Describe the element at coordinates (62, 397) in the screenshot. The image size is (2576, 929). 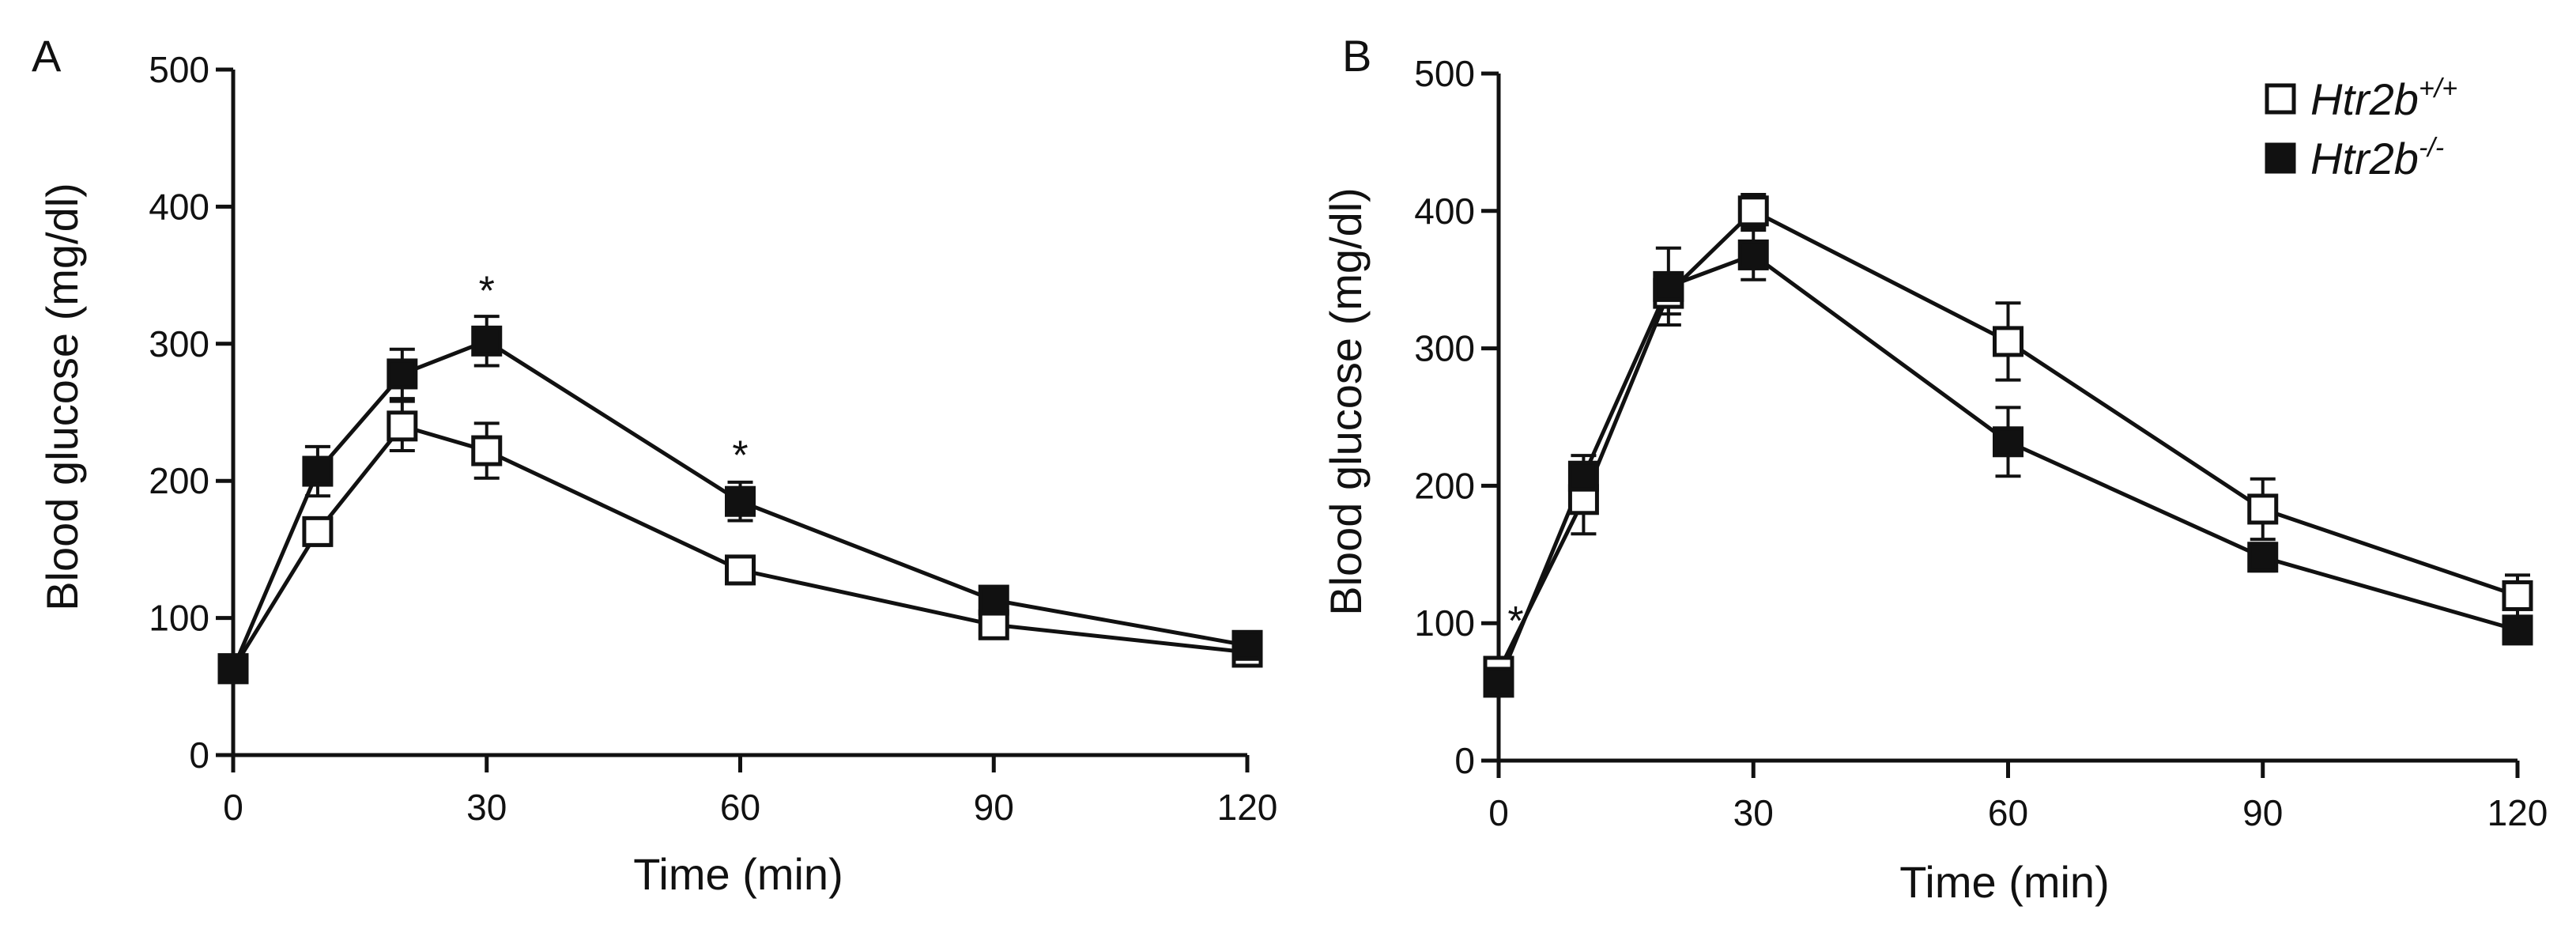
I see `y-axis-title-a: Blood glucose (mg/dl)` at that location.